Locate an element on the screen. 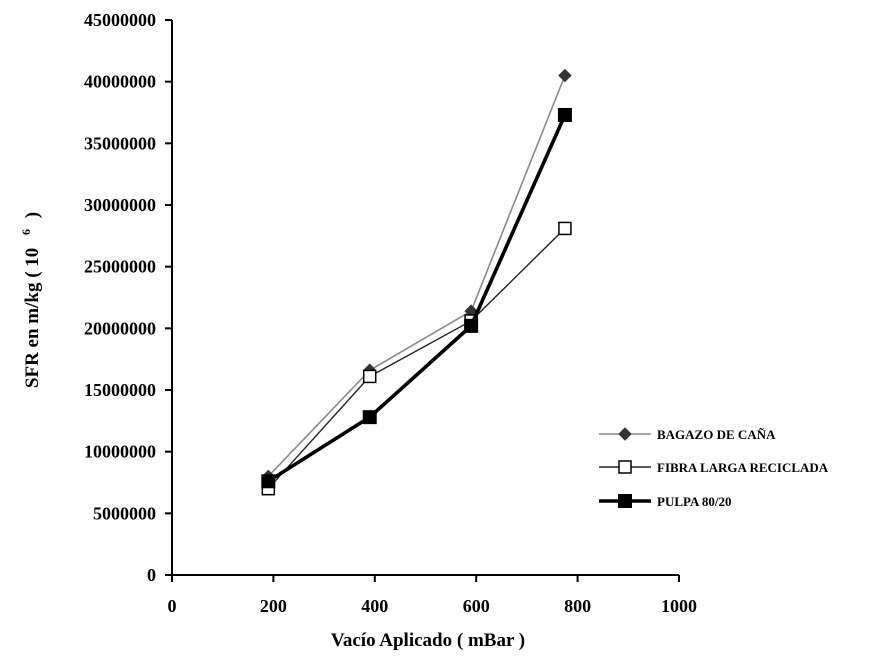  x-tick-label: 1000 is located at coordinates (679, 606).